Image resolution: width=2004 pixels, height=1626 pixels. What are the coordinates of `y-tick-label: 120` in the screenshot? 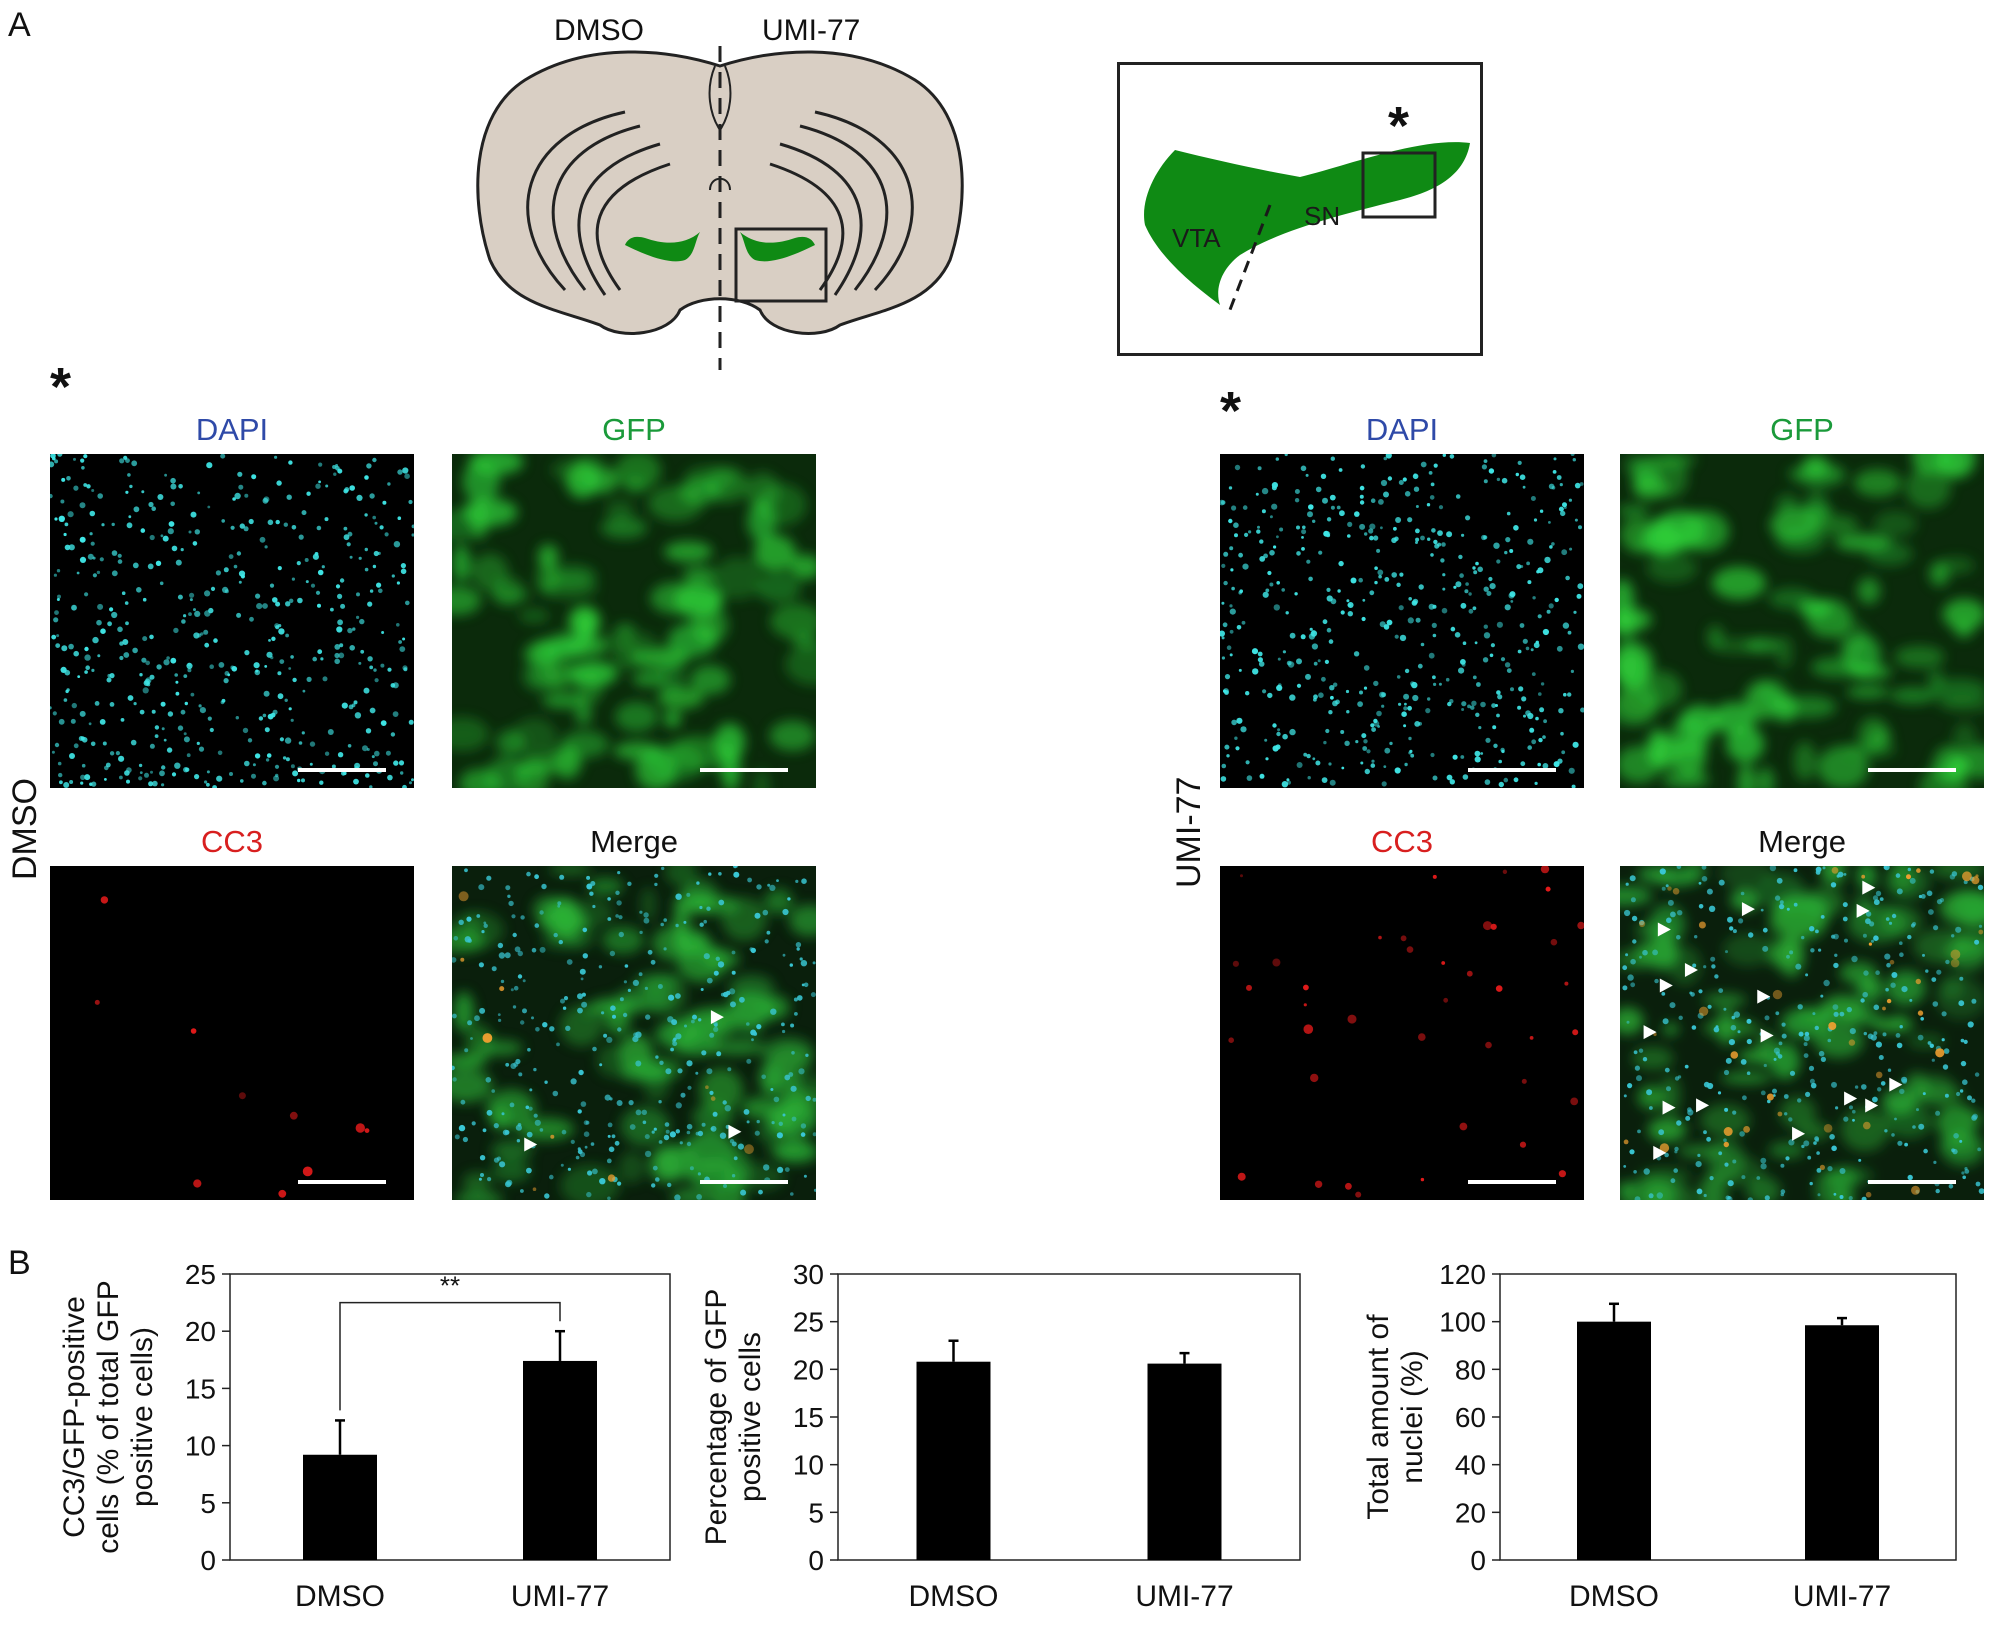 It's located at (1462, 1274).